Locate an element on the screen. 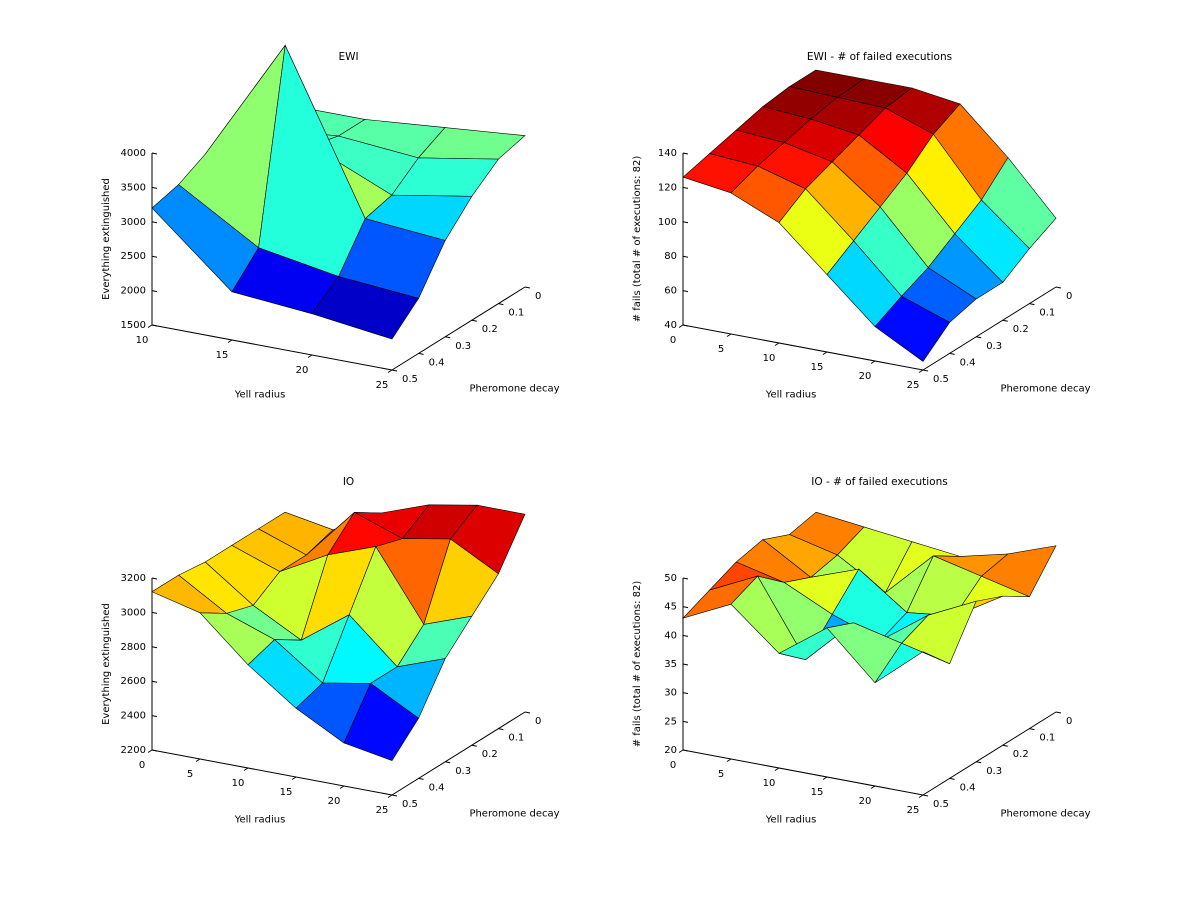  z-tick-label: 30 is located at coordinates (670, 693).